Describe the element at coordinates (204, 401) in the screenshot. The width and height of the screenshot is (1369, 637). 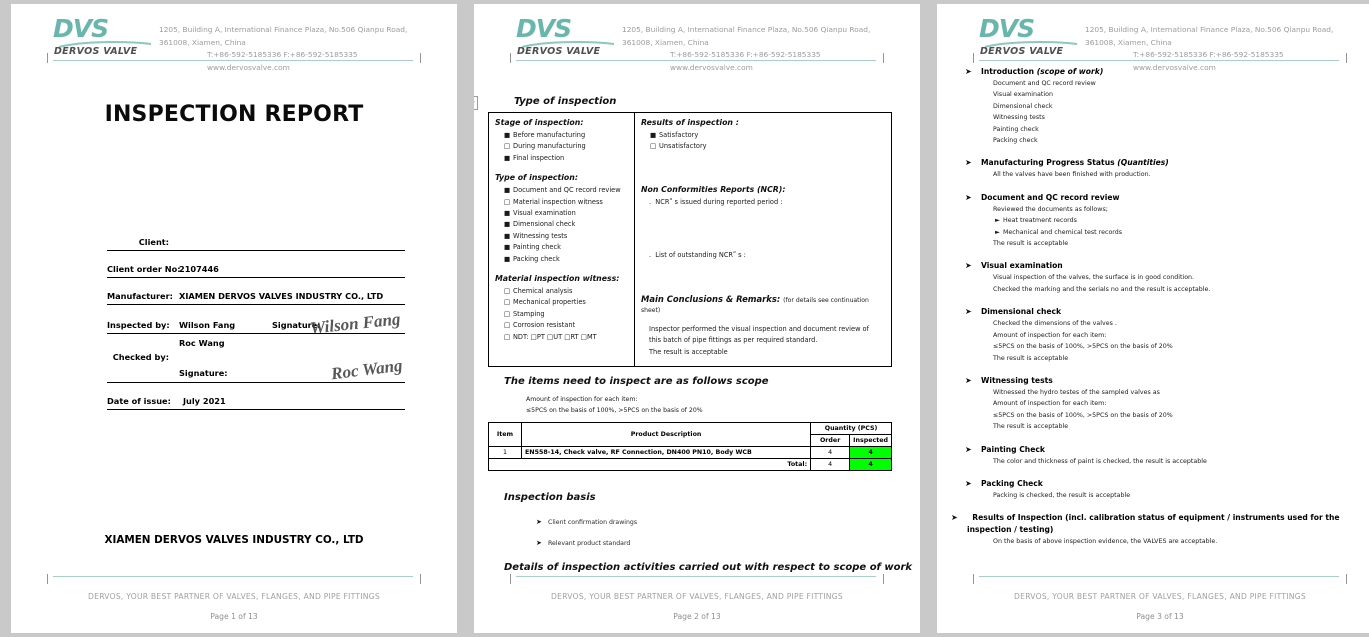
I see `field-value: July 2021` at that location.